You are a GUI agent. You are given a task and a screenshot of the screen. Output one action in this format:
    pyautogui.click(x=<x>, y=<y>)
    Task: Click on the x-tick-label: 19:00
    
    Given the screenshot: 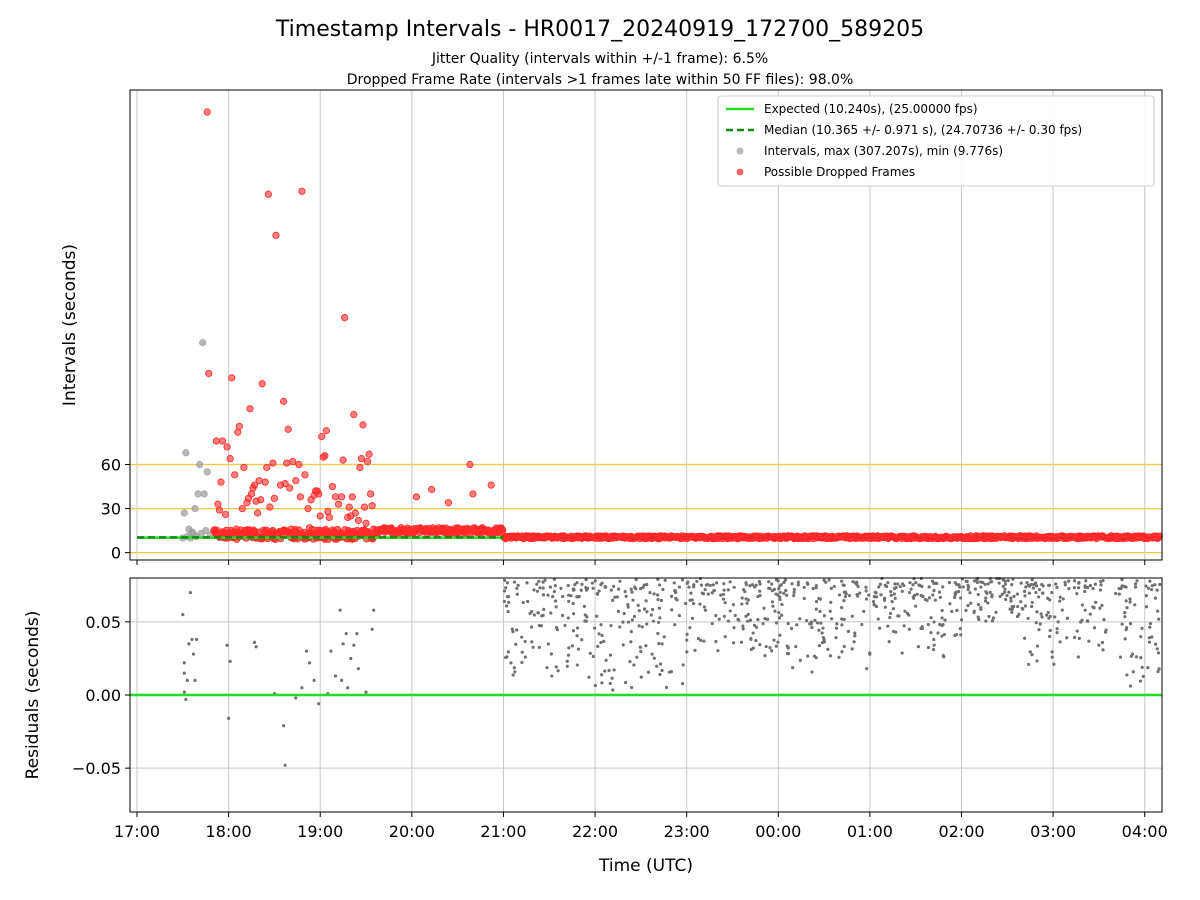 What is the action you would take?
    pyautogui.click(x=320, y=831)
    